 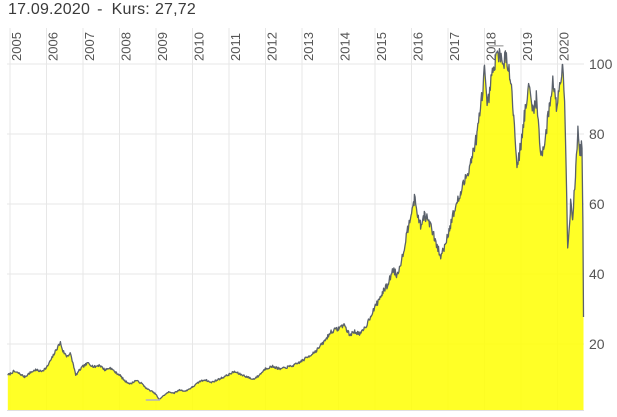 I want to click on x-axis-year-label: 2011, so click(x=235, y=47).